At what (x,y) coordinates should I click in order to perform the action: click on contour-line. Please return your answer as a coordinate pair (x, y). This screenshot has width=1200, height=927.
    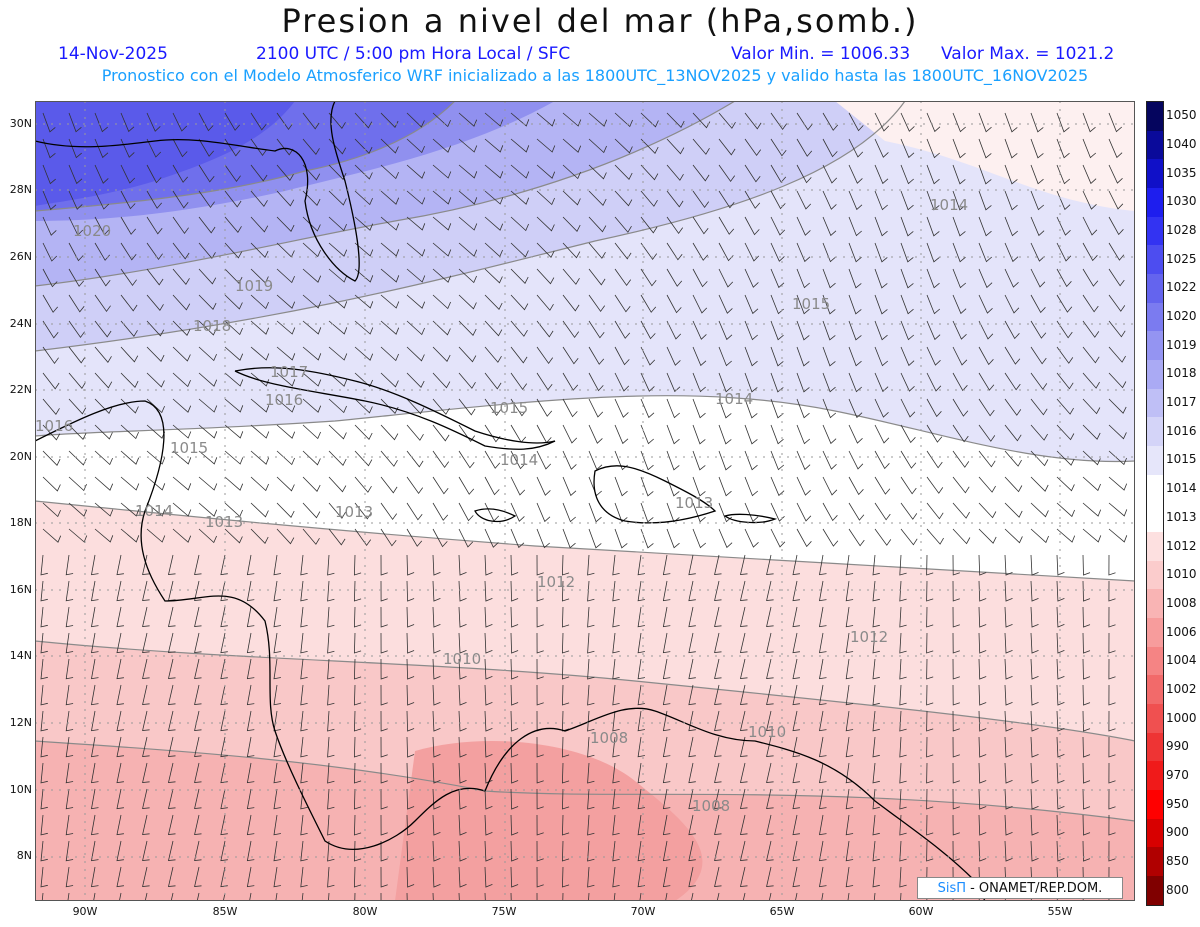
    Looking at the image, I should click on (585, 781).